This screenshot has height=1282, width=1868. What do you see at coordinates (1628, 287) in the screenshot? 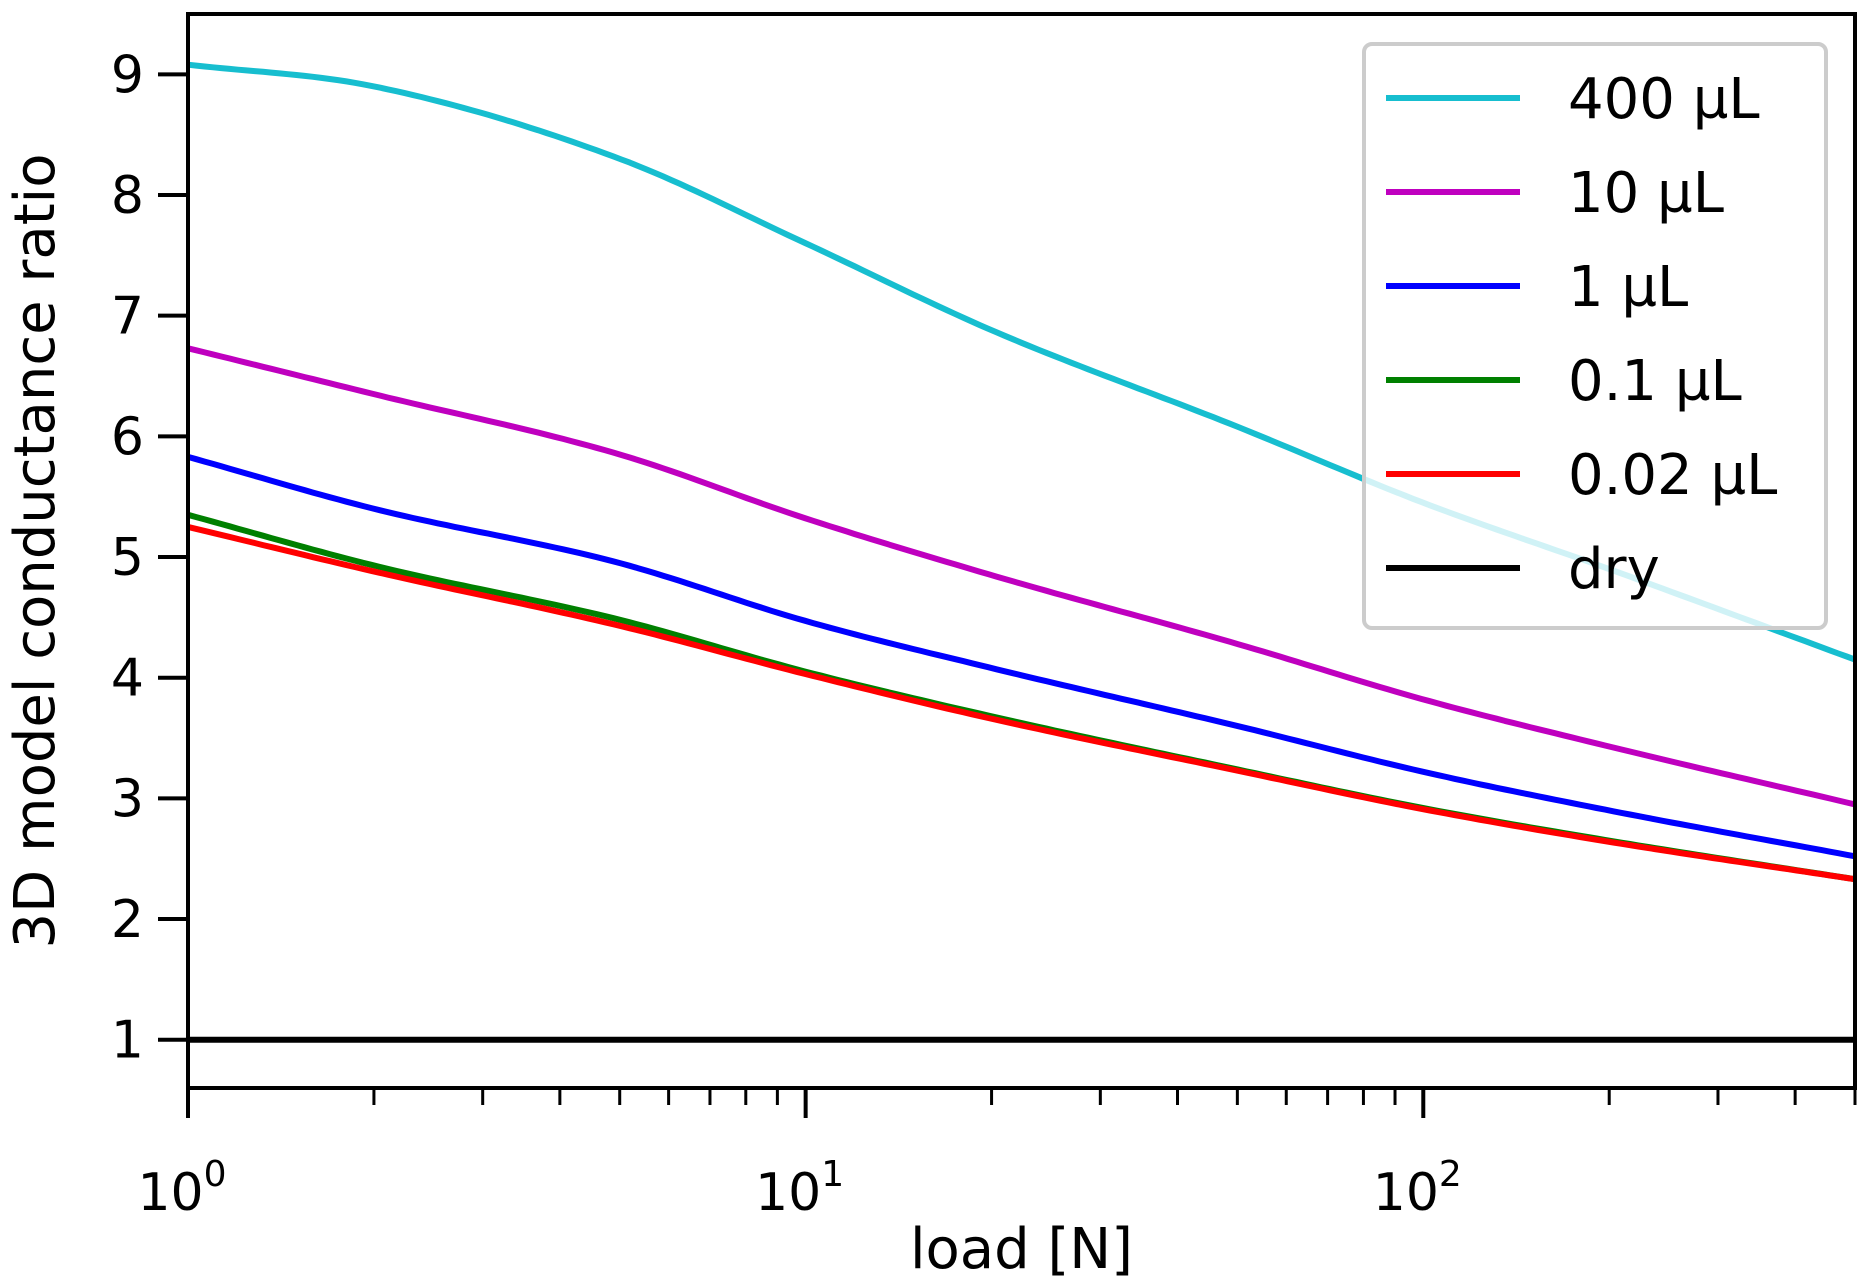
I see `legend-label: 1 µL` at bounding box center [1628, 287].